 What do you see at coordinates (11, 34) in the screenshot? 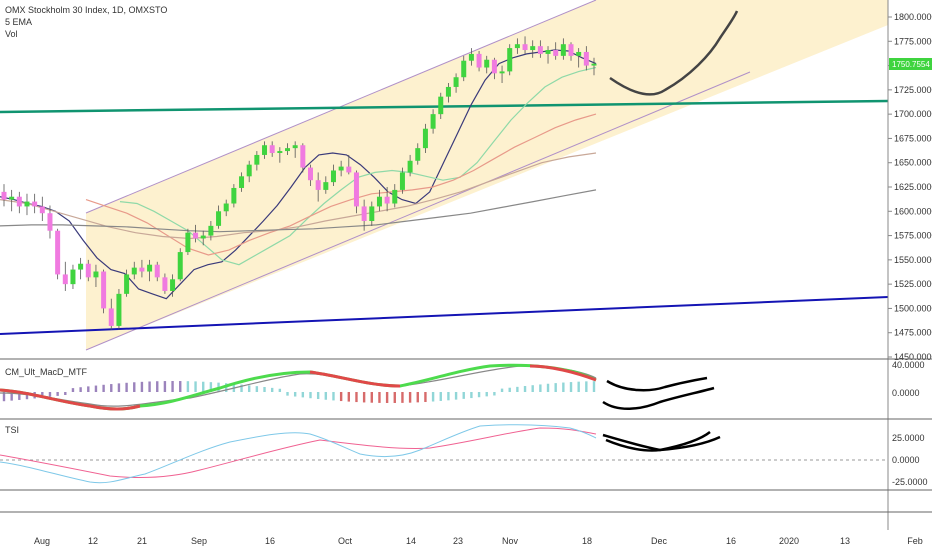
I see `volume-legend: Vol` at bounding box center [11, 34].